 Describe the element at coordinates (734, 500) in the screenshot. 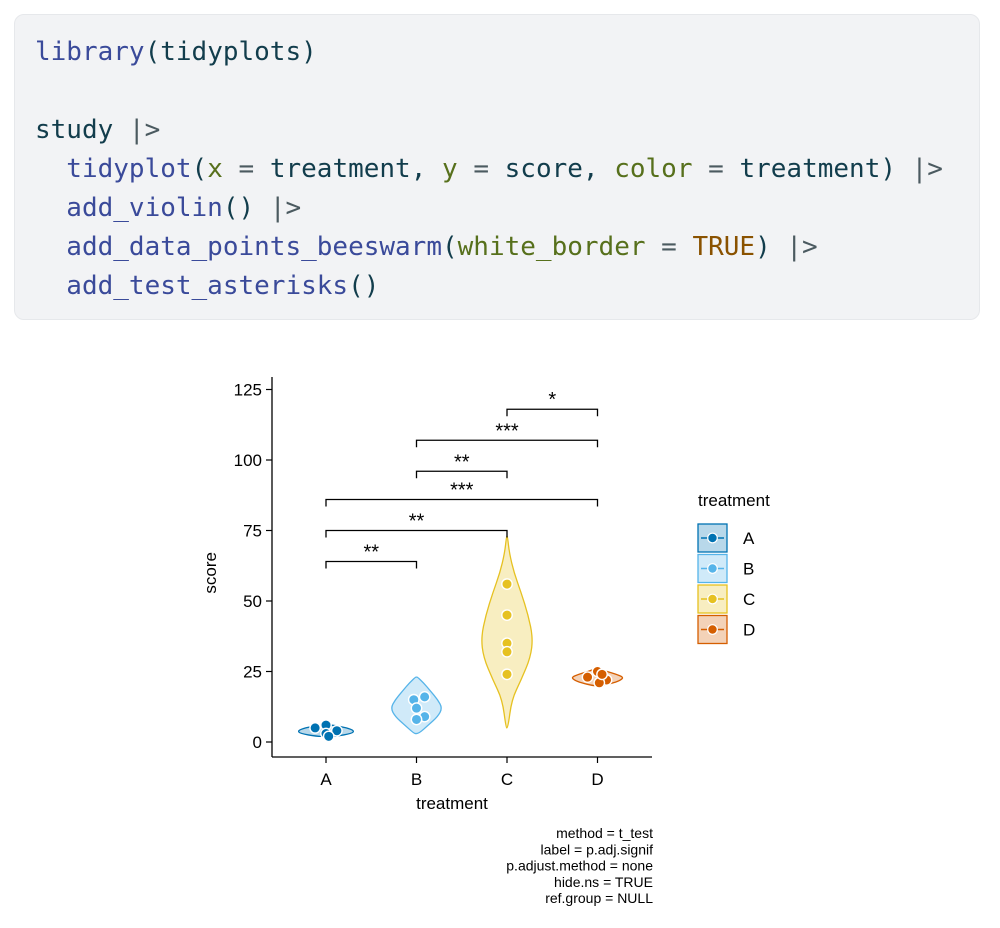

I see `legend-title: treatment` at that location.